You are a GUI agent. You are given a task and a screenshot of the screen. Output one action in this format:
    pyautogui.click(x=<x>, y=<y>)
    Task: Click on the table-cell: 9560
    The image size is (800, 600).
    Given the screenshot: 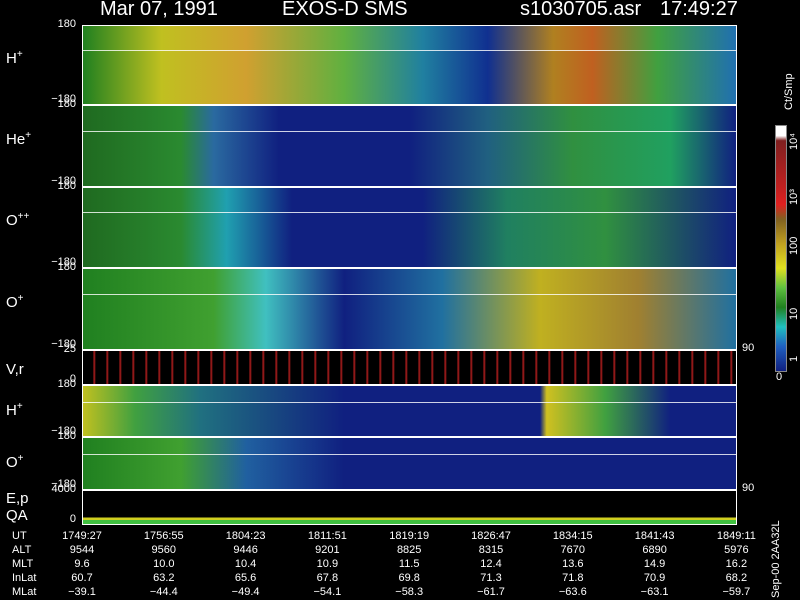 What is the action you would take?
    pyautogui.click(x=164, y=550)
    